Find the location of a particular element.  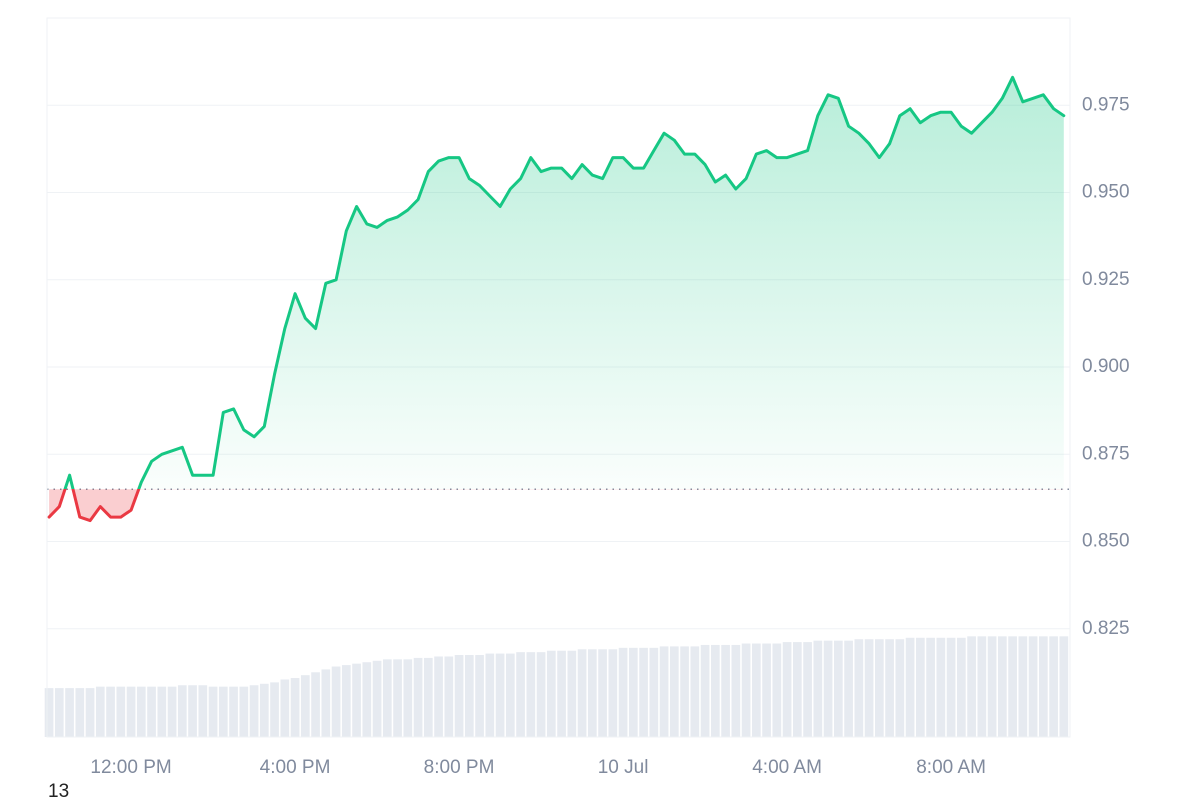

y-tick-label: 0.875 is located at coordinates (1106, 453).